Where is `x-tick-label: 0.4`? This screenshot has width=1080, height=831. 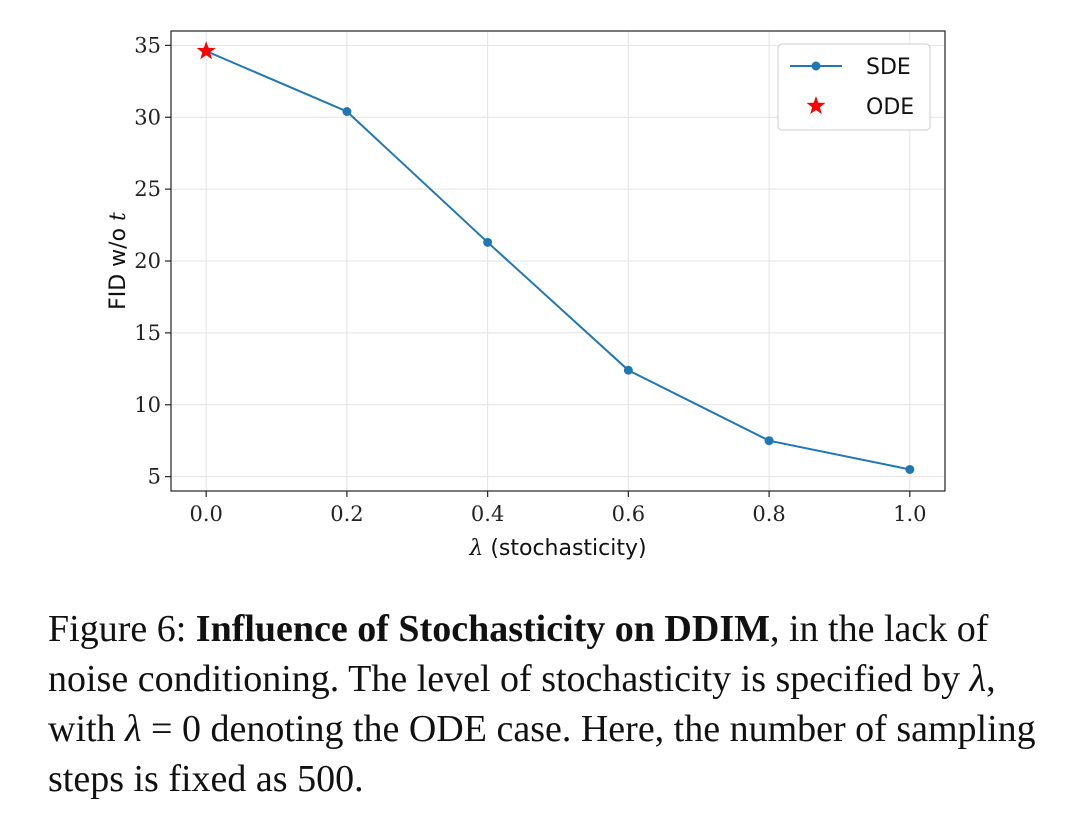
x-tick-label: 0.4 is located at coordinates (487, 514).